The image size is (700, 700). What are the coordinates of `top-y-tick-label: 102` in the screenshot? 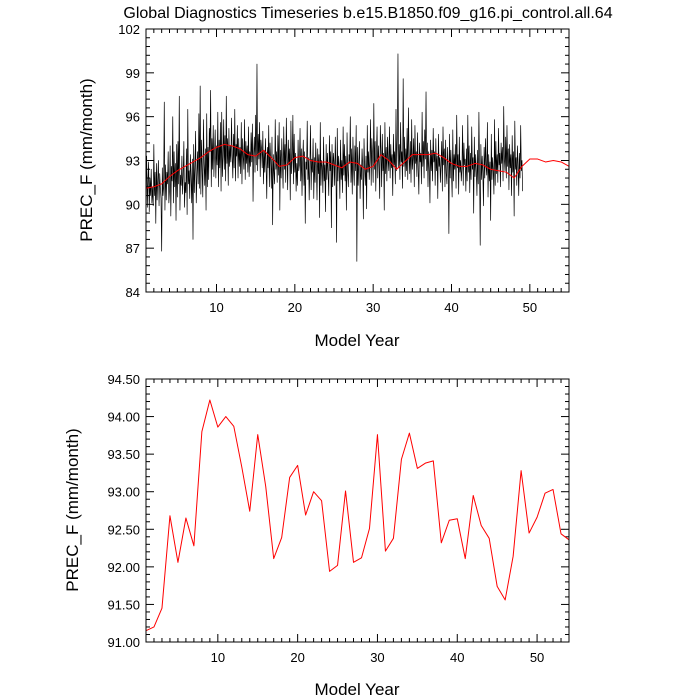 It's located at (129, 29).